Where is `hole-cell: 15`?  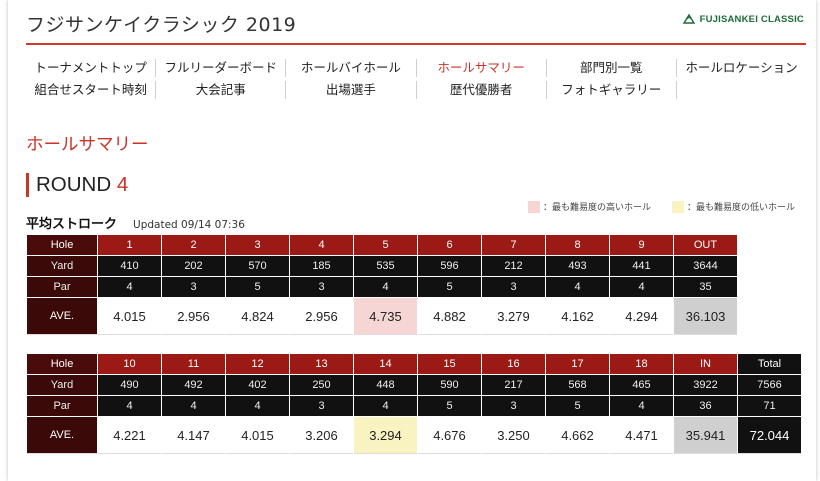
hole-cell: 15 is located at coordinates (449, 364).